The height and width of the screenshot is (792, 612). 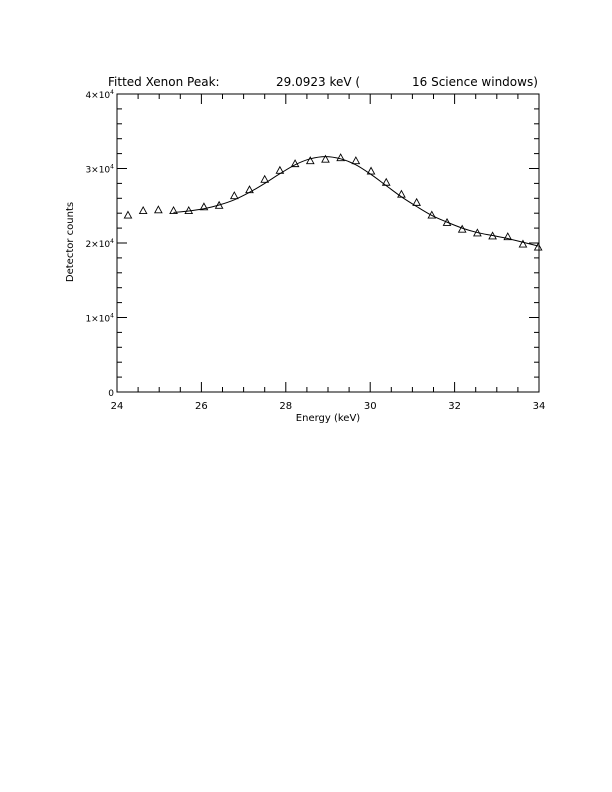 I want to click on y-tick-label: 2×10⁴, so click(x=99, y=244).